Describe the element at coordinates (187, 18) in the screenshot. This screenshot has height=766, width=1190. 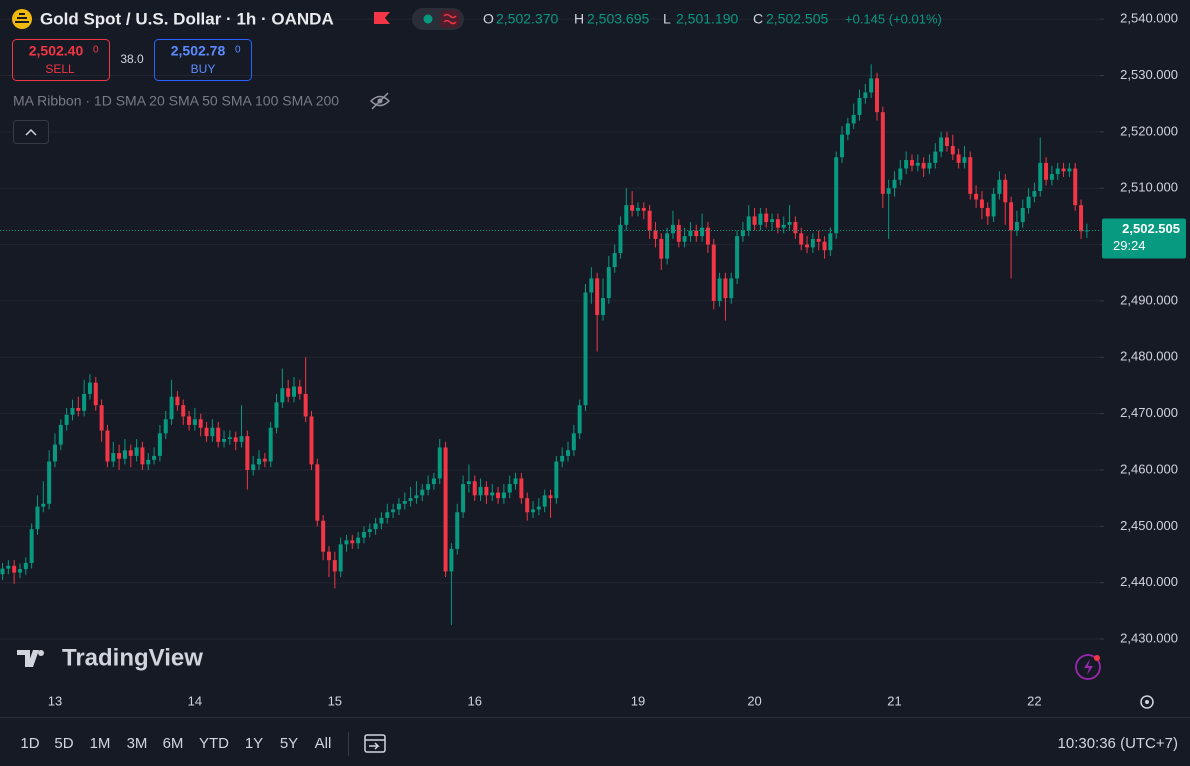
I see `symbol-title: Gold Spot / U.S. Dollar · 1h · OANDA` at that location.